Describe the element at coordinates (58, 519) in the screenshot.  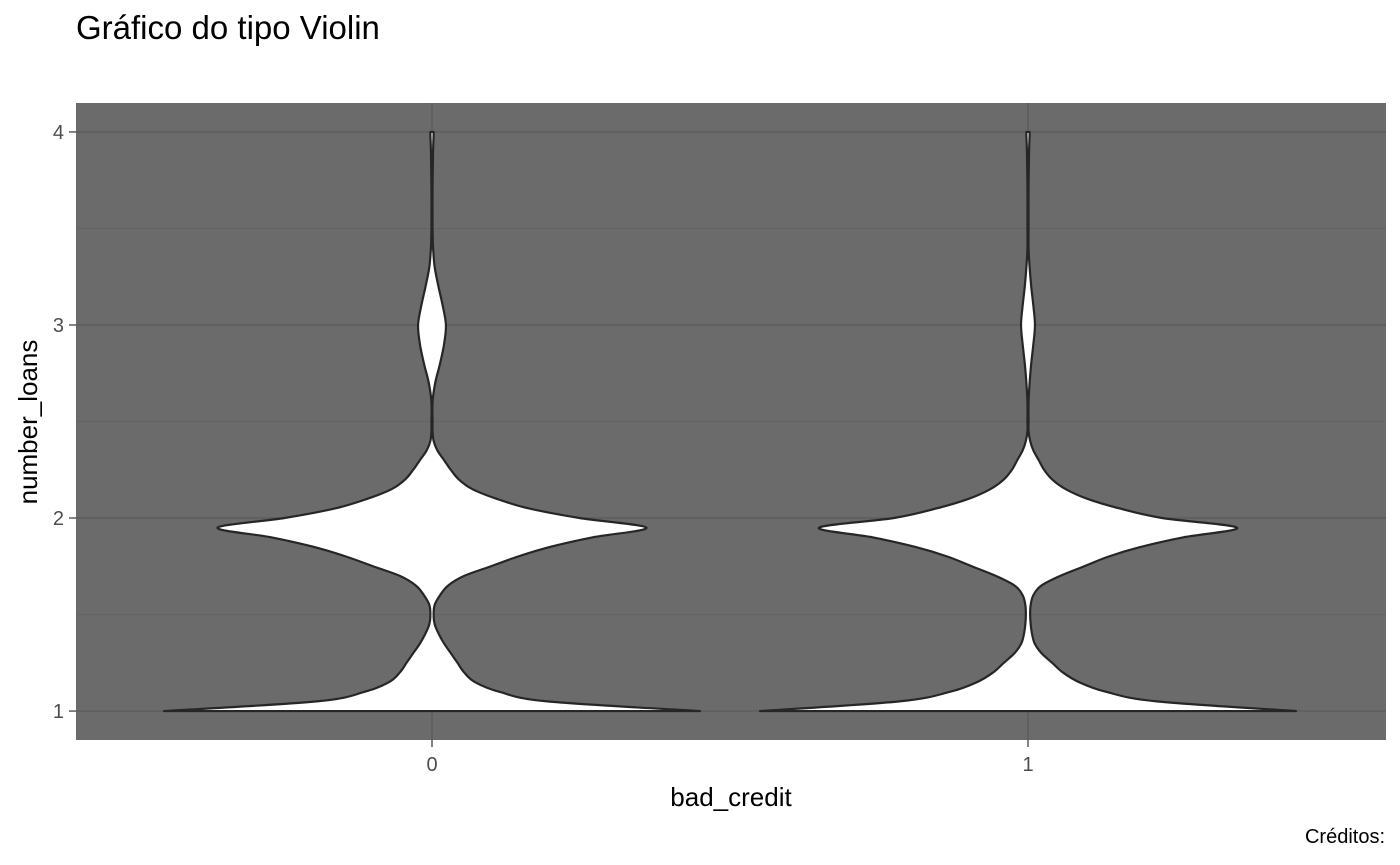
I see `y-tick-label: 2` at that location.